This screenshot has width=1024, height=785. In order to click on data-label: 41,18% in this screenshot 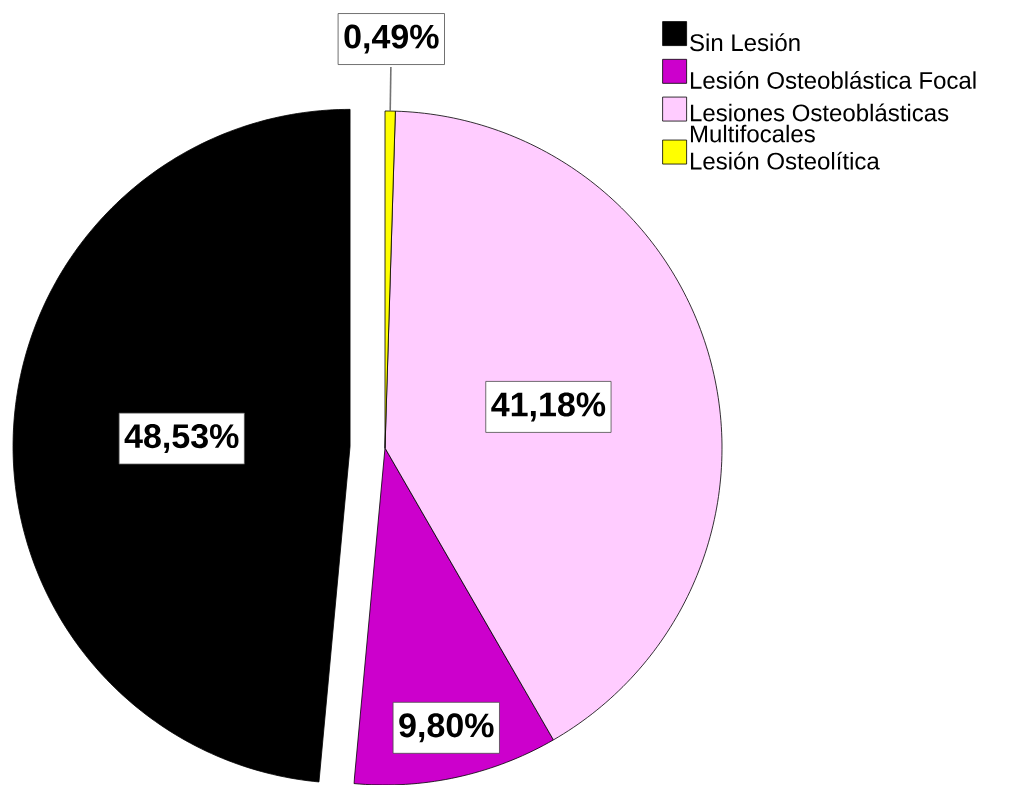, I will do `click(548, 407)`.